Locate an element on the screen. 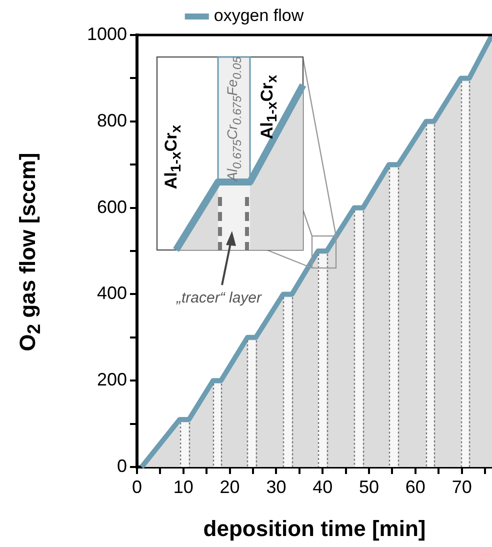  annotation: „tracer“ layer is located at coordinates (219, 298).